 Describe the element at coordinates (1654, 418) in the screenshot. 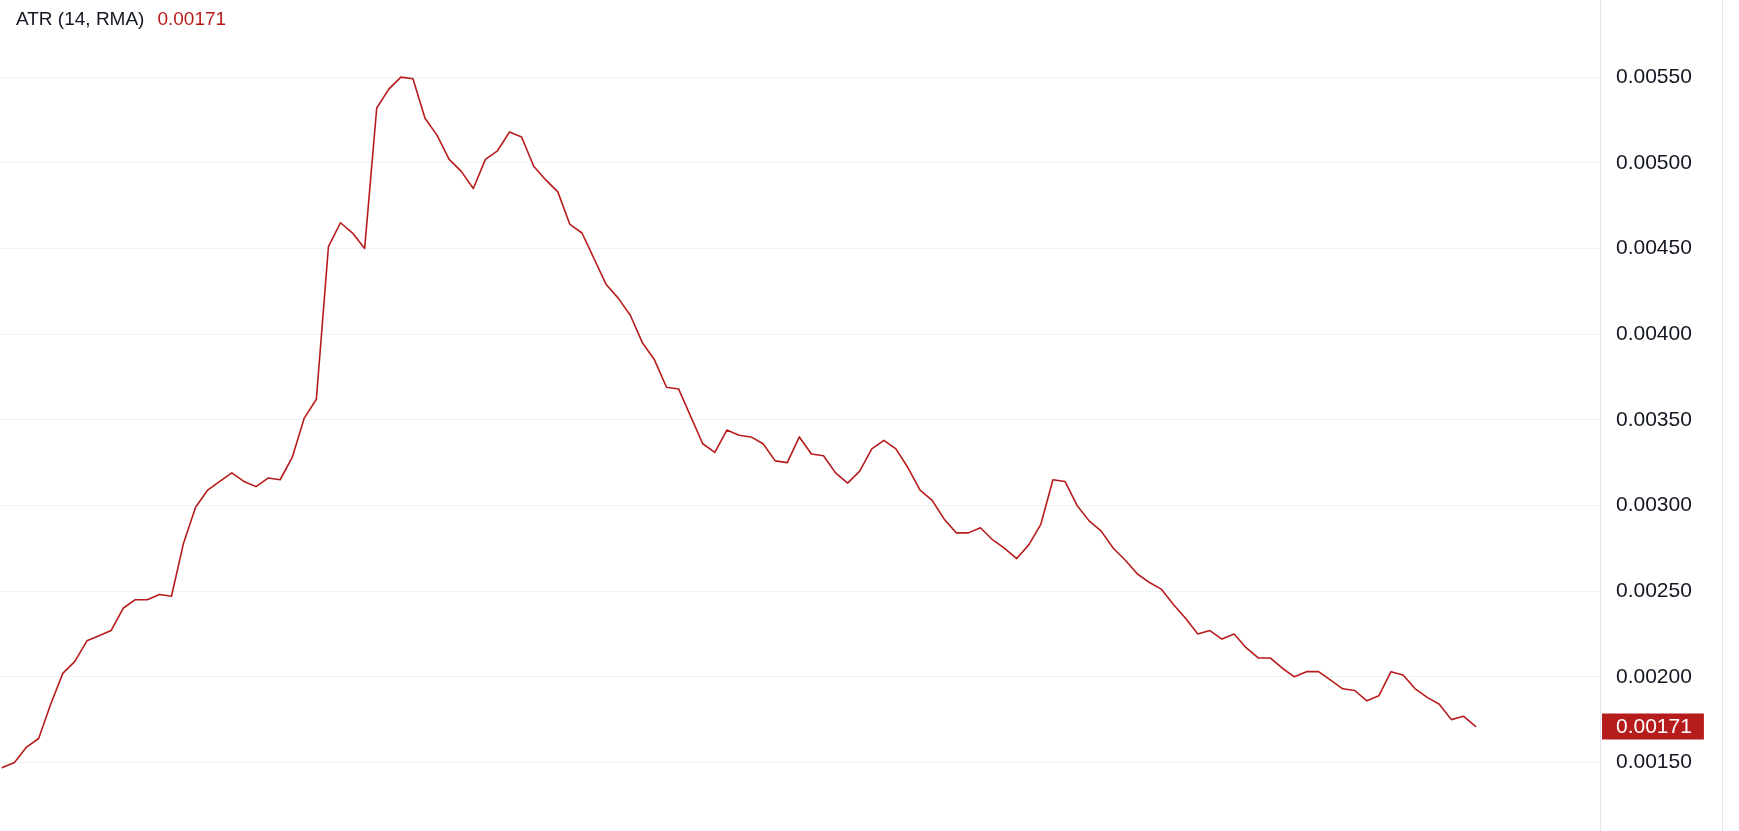

I see `y-tick-label: 0.00350` at that location.